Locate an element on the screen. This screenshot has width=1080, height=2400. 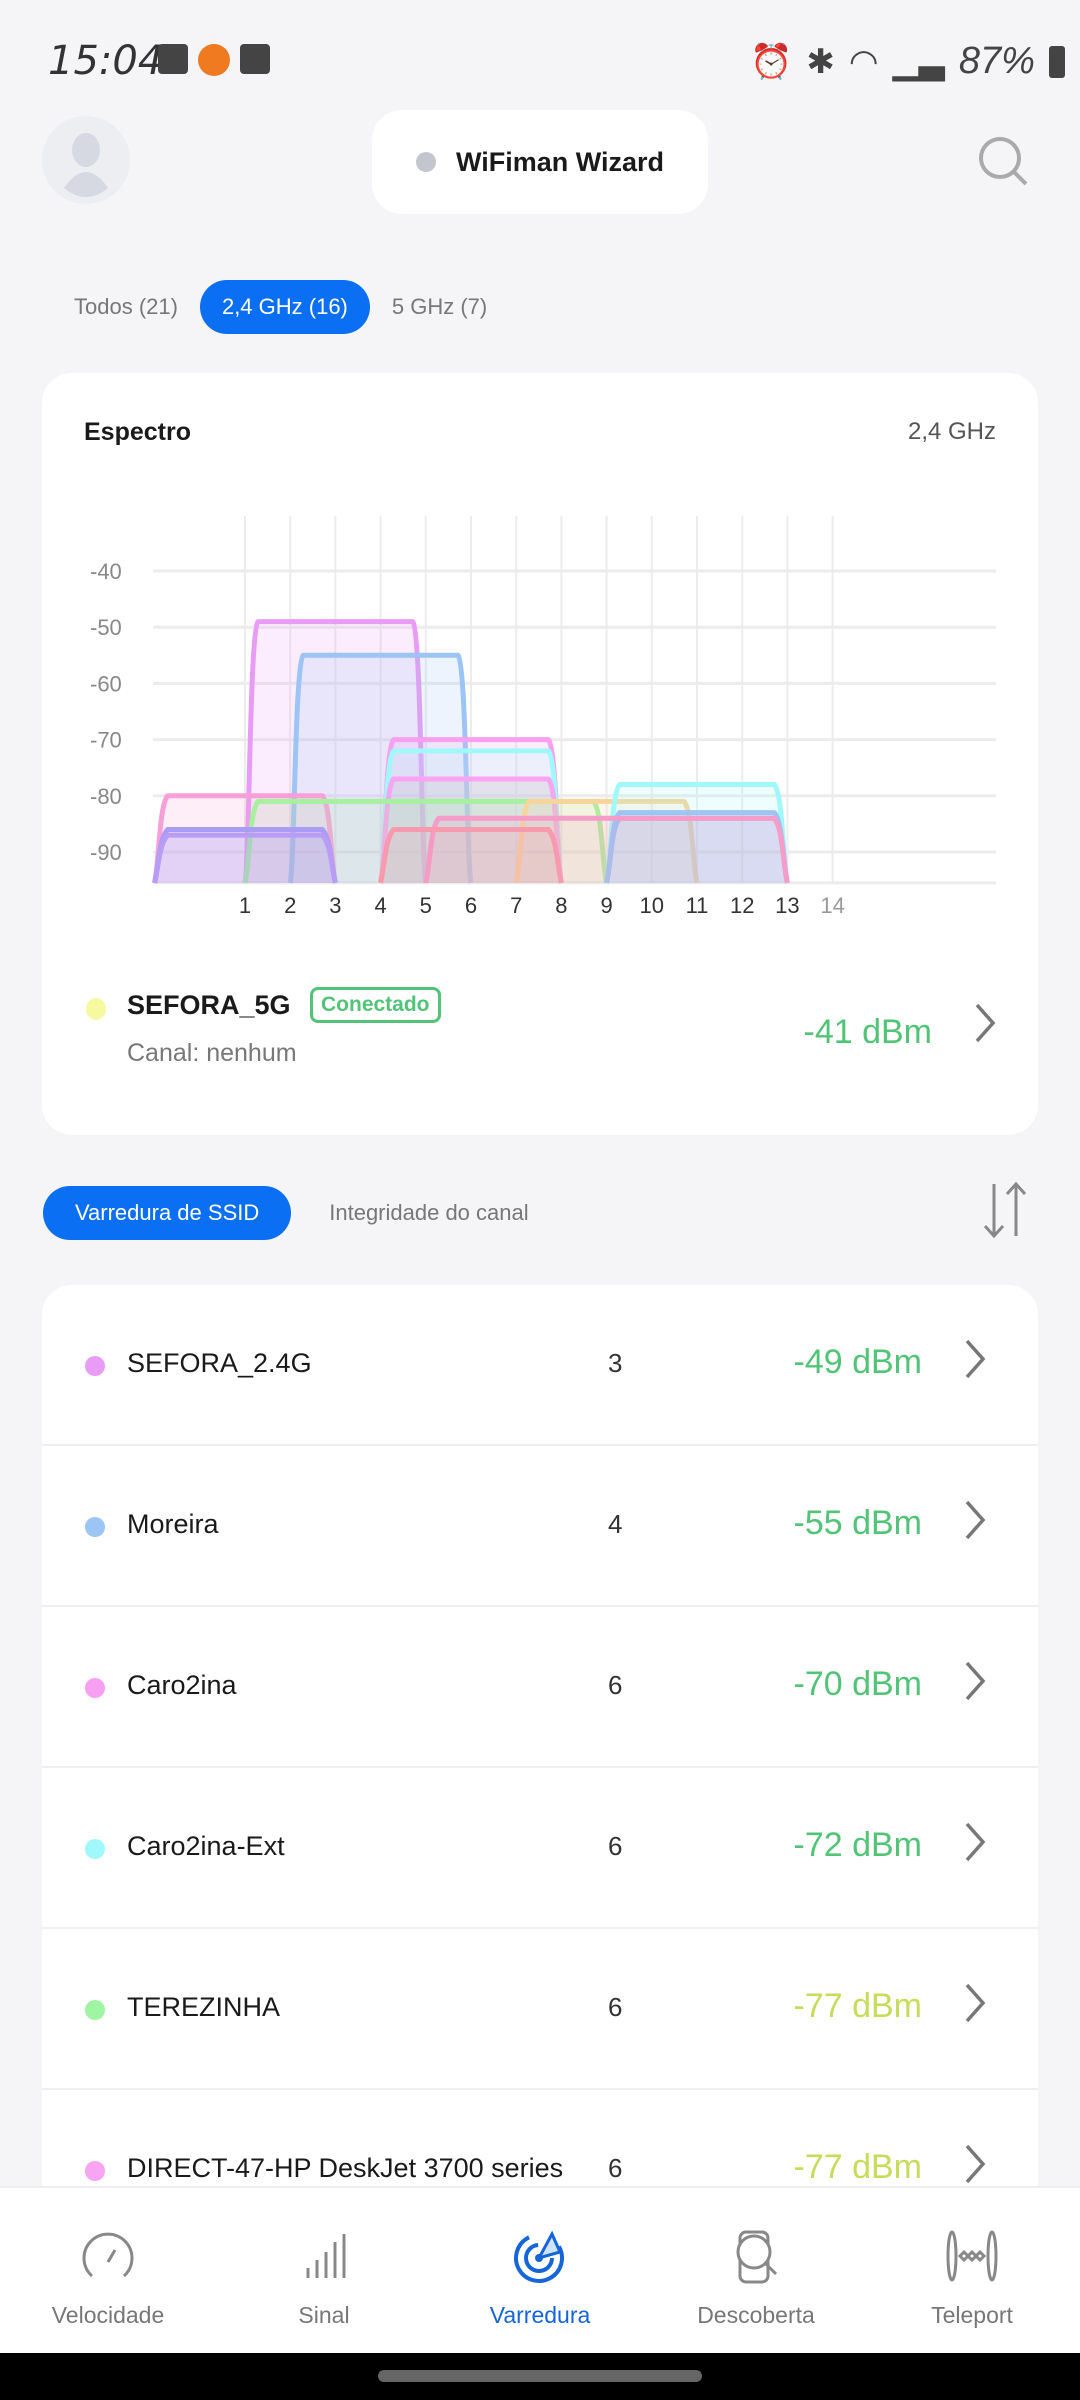
network-signal: -49 dBm is located at coordinates (858, 1362).